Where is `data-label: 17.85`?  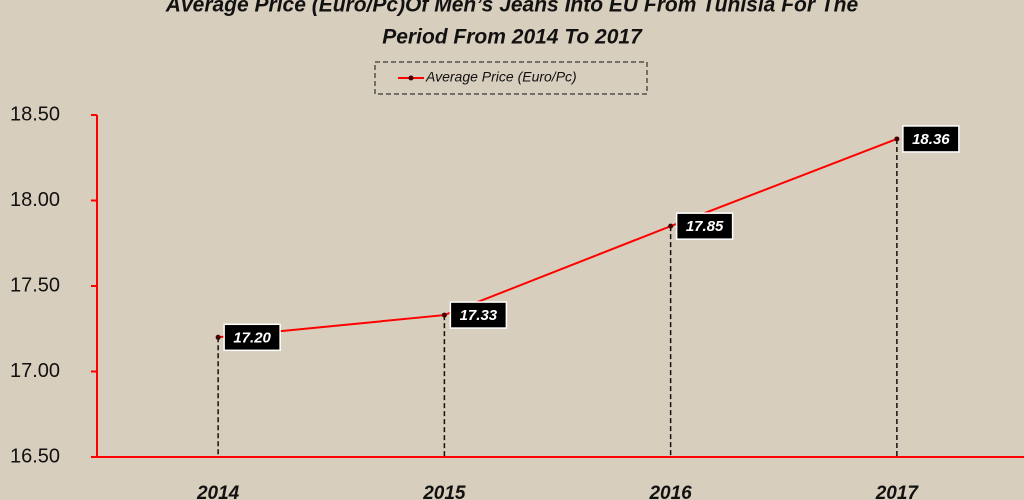 data-label: 17.85 is located at coordinates (705, 226).